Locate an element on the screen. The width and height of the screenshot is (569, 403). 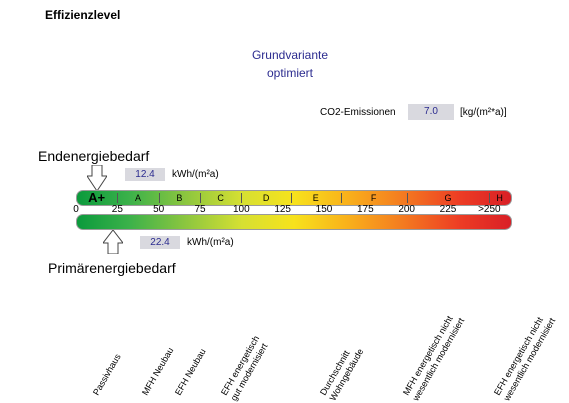
reference-category-label: EFH Neubau is located at coordinates (191, 371).